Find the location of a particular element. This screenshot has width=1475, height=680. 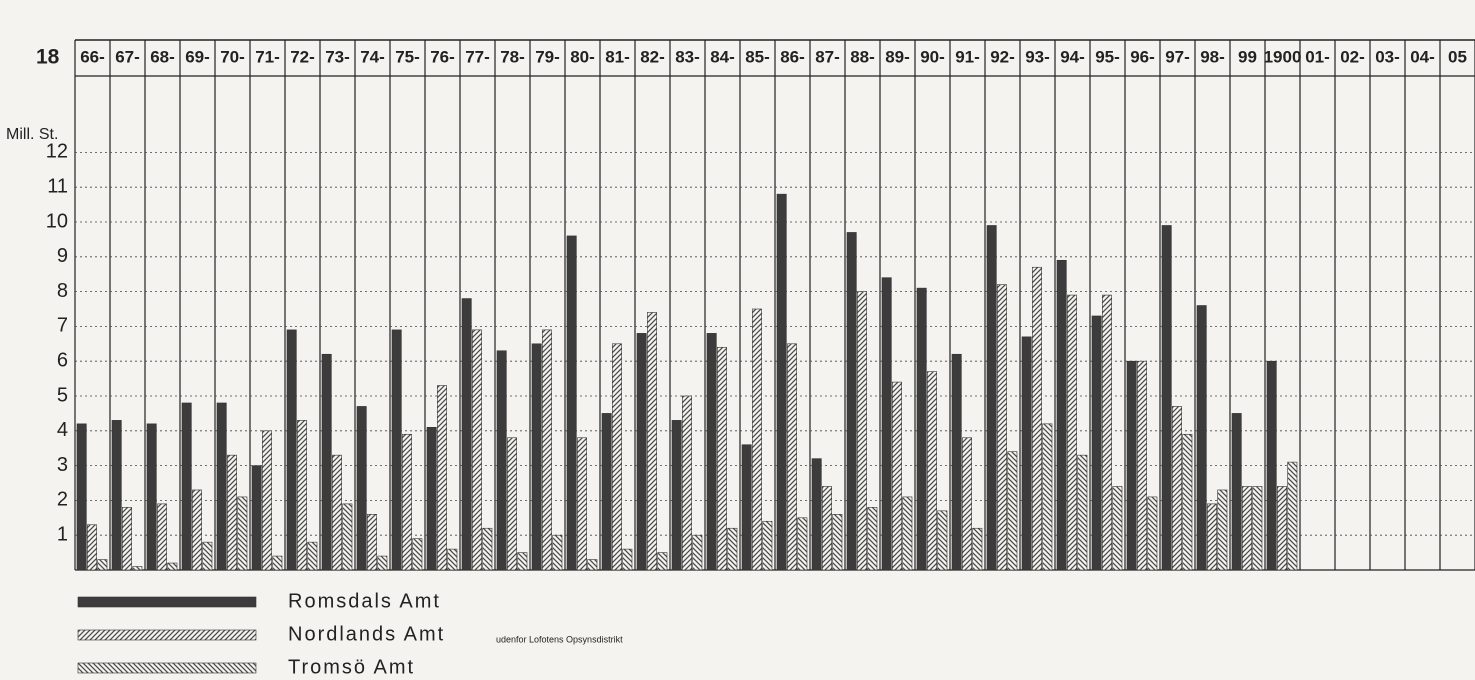

x-tick-label: 01- is located at coordinates (1317, 56).